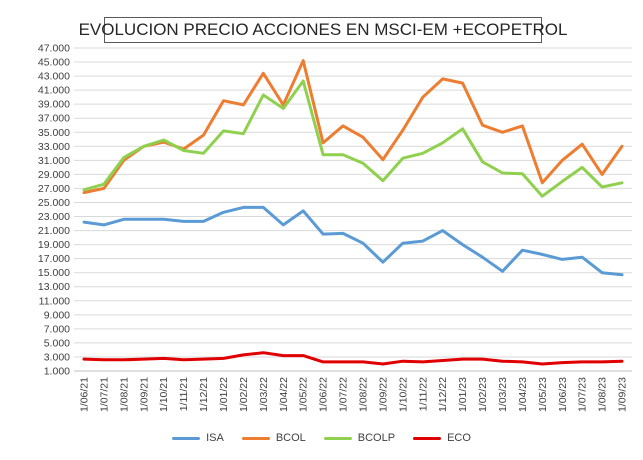 Image resolution: width=643 pixels, height=460 pixels. I want to click on series-line-isa, so click(353, 241).